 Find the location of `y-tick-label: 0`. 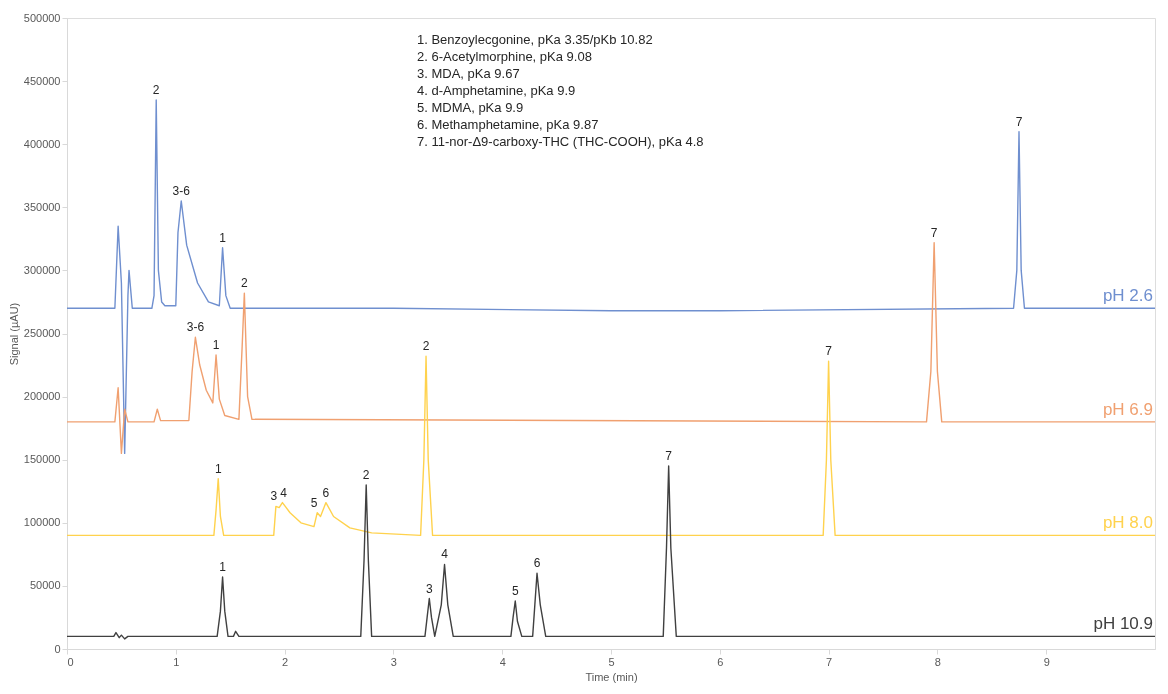

y-tick-label: 0 is located at coordinates (57, 648).